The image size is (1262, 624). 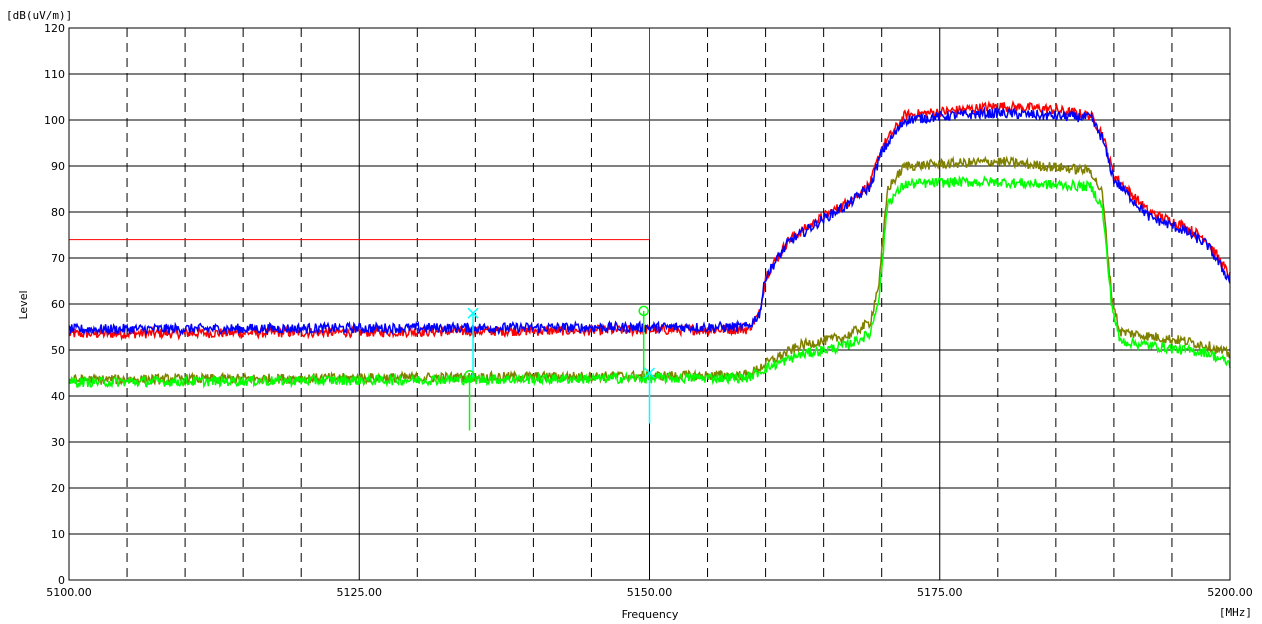 What do you see at coordinates (58, 258) in the screenshot?
I see `y-tick-label: 70` at bounding box center [58, 258].